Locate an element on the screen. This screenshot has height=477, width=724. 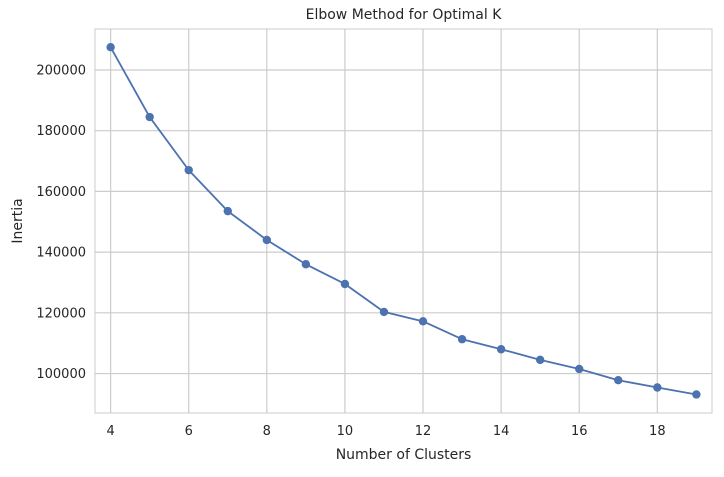
x-tick-labels: 4 6 8 10 12 14 16 18 is located at coordinates (385, 431).